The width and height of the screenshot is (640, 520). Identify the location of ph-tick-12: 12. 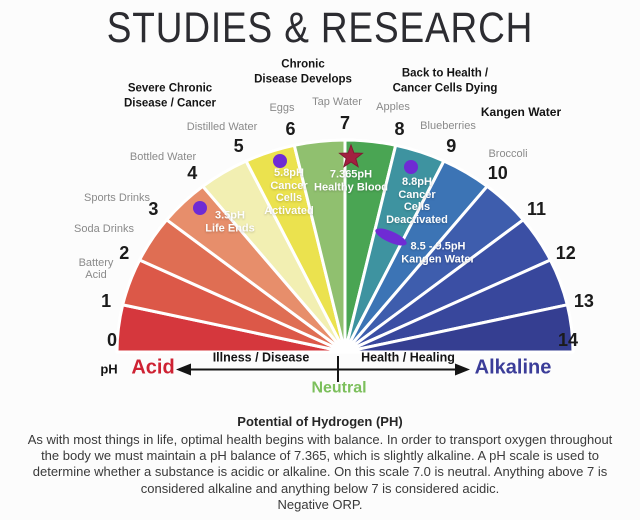
(565, 252).